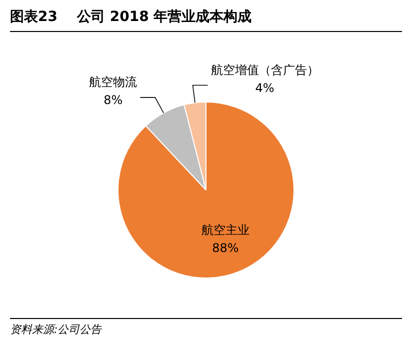 The height and width of the screenshot is (363, 412). Describe the element at coordinates (225, 231) in the screenshot. I see `slice-label: 航空主业` at that location.